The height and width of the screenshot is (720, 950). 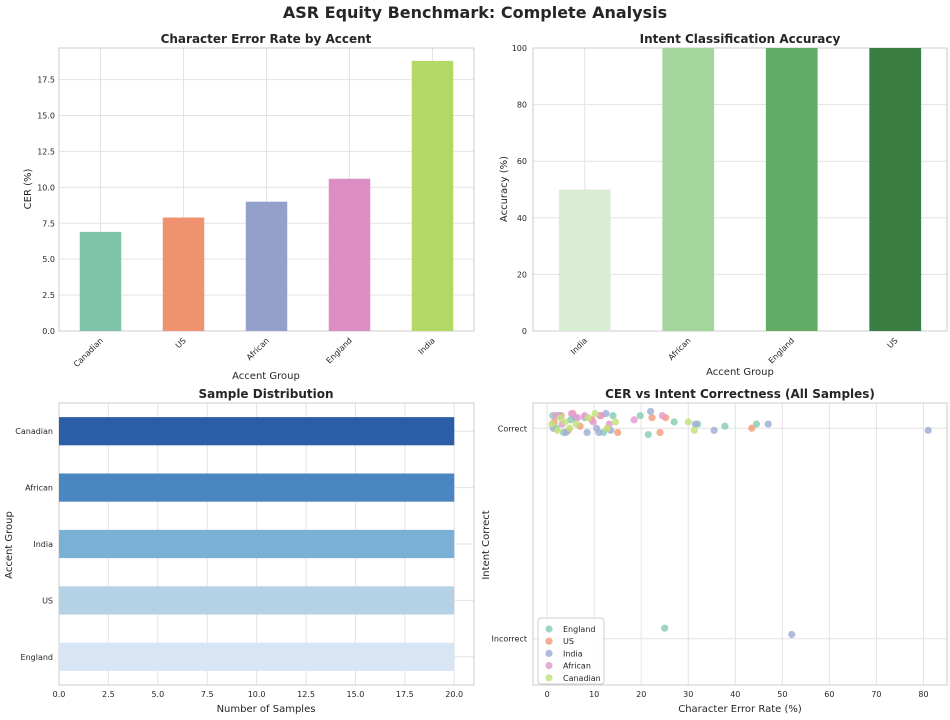 I want to click on figure-title: ASR Equity Benchmark: Complete Analysis, so click(x=475, y=12).